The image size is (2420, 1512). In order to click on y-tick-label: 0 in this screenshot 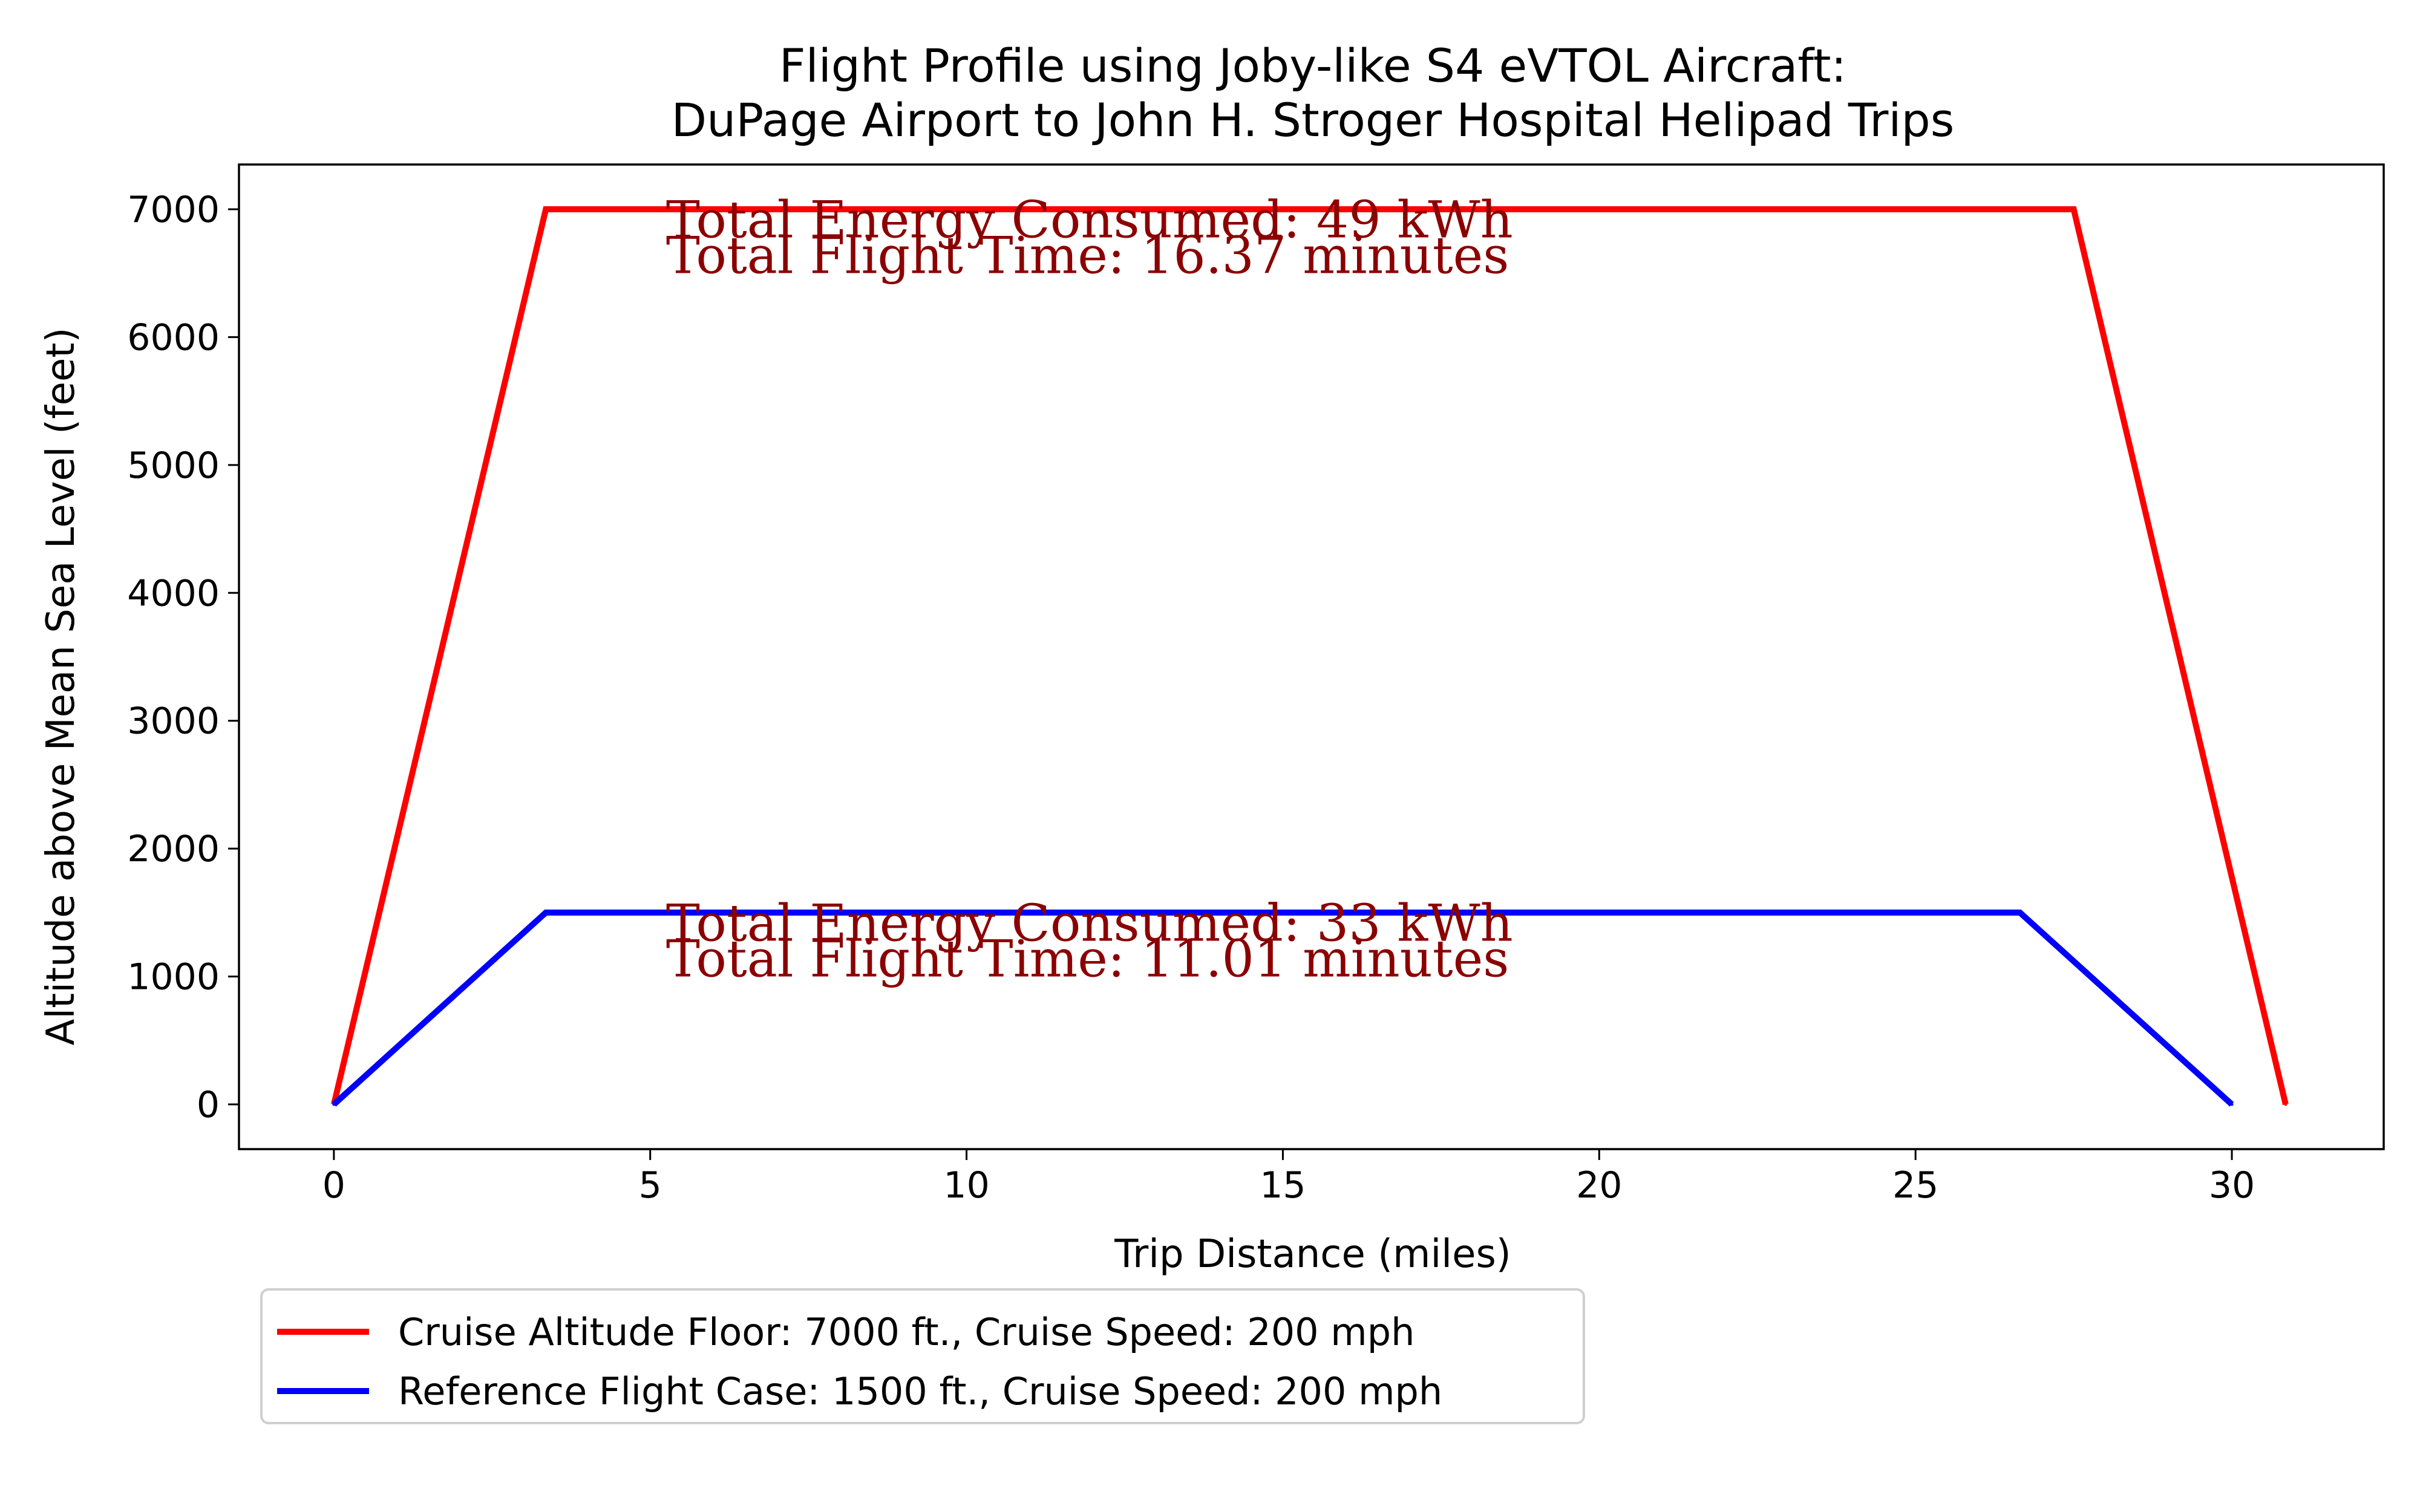, I will do `click(208, 1105)`.